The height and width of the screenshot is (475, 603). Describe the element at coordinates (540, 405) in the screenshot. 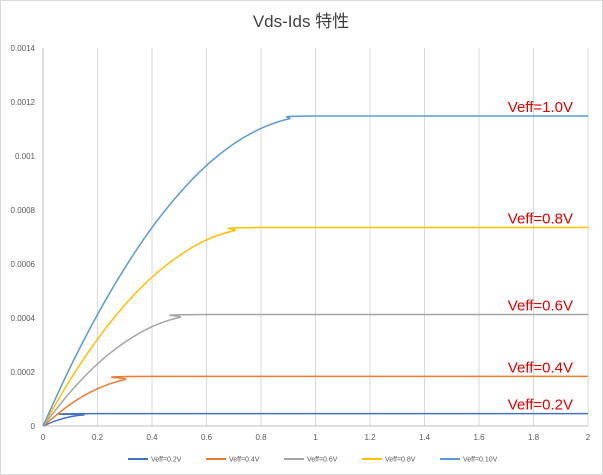

I see `curve-annotation: Veff=0.2V` at that location.